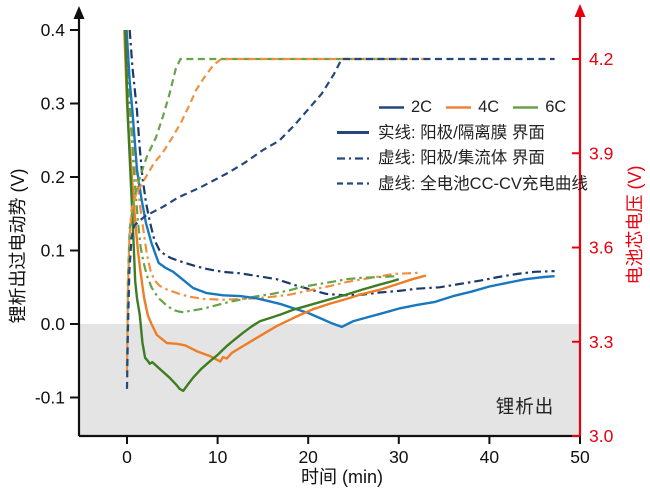 This screenshot has width=650, height=497. I want to click on legend-4c-label: 4C, so click(489, 107).